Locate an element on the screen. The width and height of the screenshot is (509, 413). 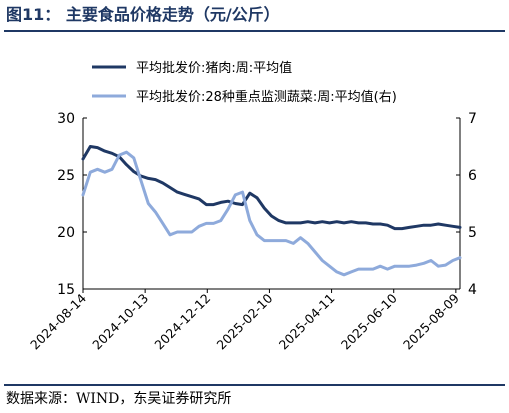
x-tick-label: 2024-10-13 is located at coordinates (120, 322).